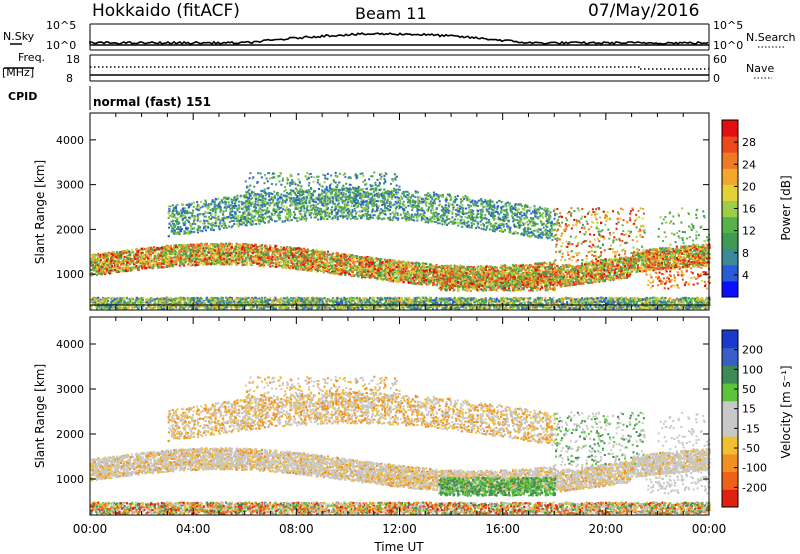 The image size is (800, 554). What do you see at coordinates (19, 36) in the screenshot?
I see `sky-label: N.Sky` at bounding box center [19, 36].